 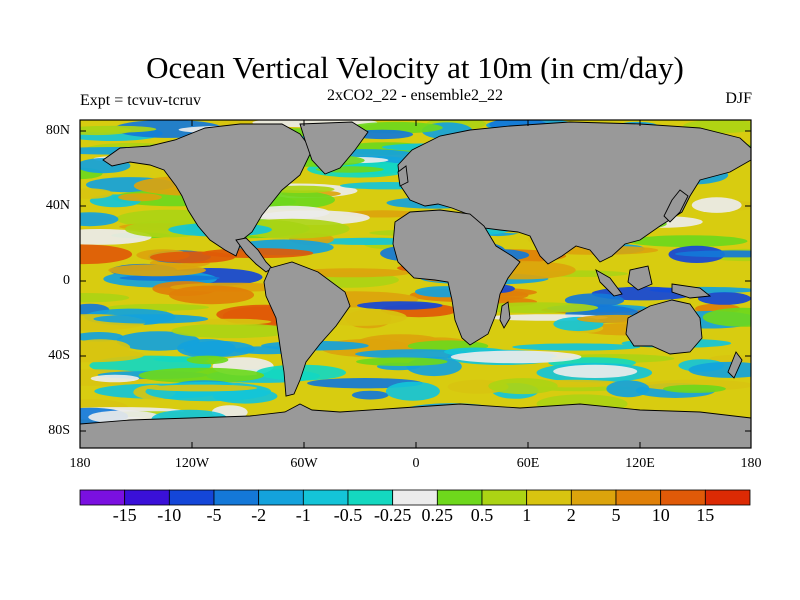 What do you see at coordinates (59, 355) in the screenshot?
I see `lat-label-40s: 40S` at bounding box center [59, 355].